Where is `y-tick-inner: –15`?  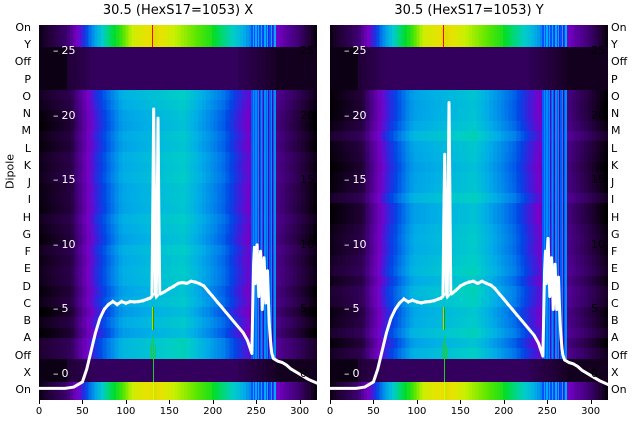
y-tick-inner: –15 is located at coordinates (64, 180).